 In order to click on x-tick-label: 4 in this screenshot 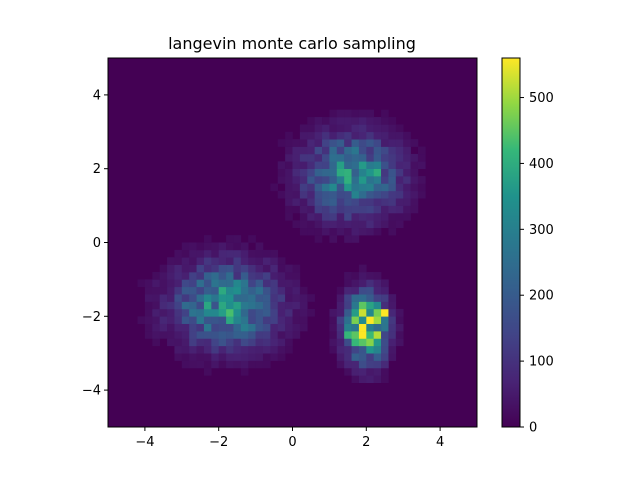, I will do `click(440, 442)`.